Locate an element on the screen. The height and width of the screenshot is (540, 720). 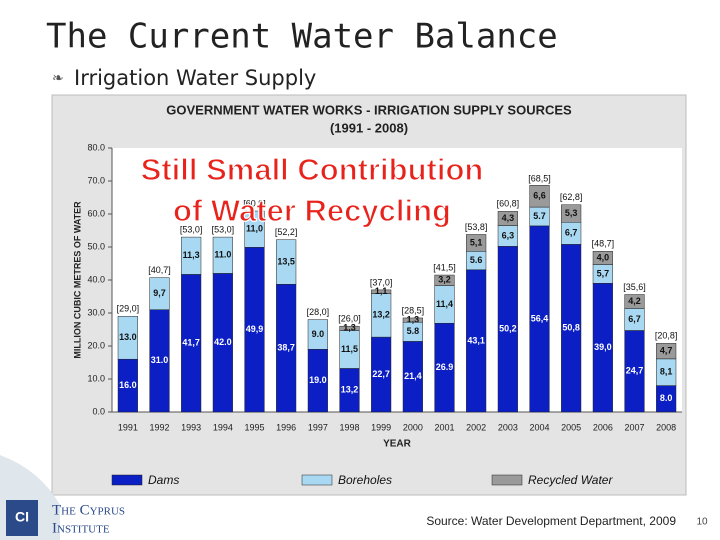
value-label: 3,2 is located at coordinates (444, 280).